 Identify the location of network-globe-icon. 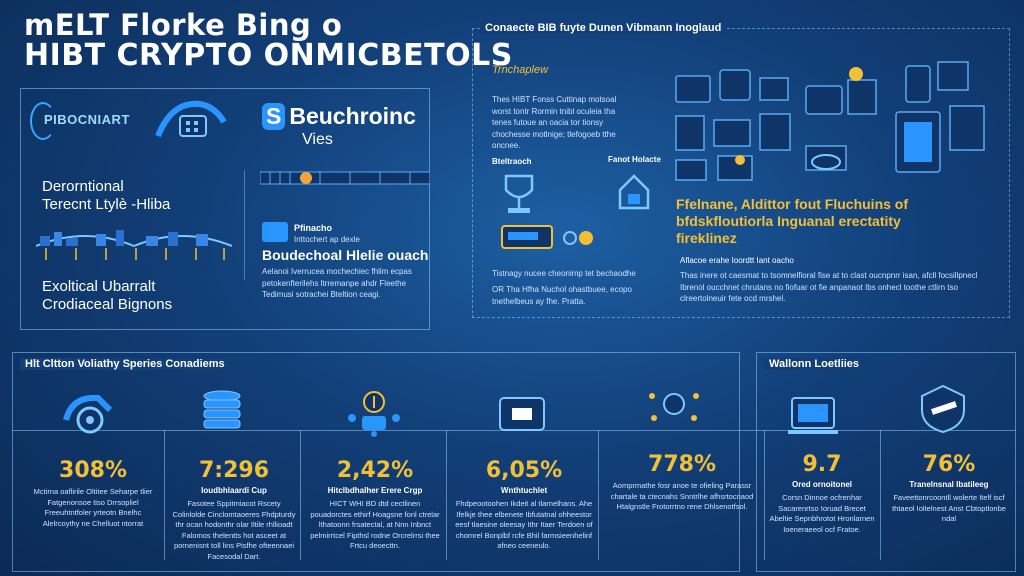
(674, 407).